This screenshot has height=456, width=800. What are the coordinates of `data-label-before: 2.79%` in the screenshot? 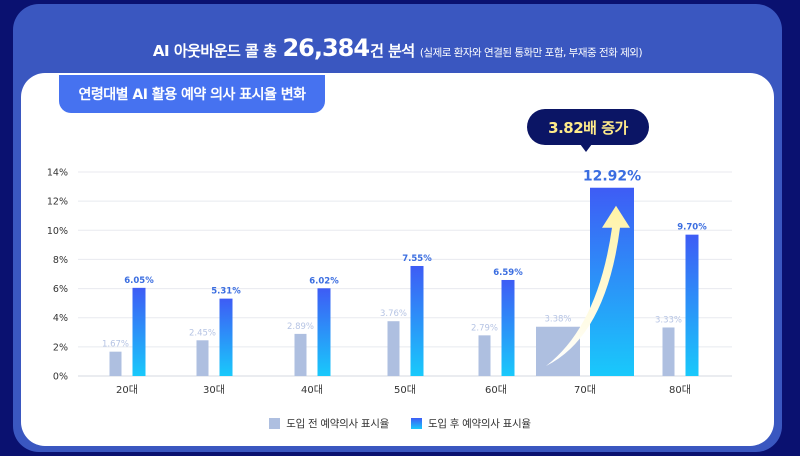 It's located at (484, 328).